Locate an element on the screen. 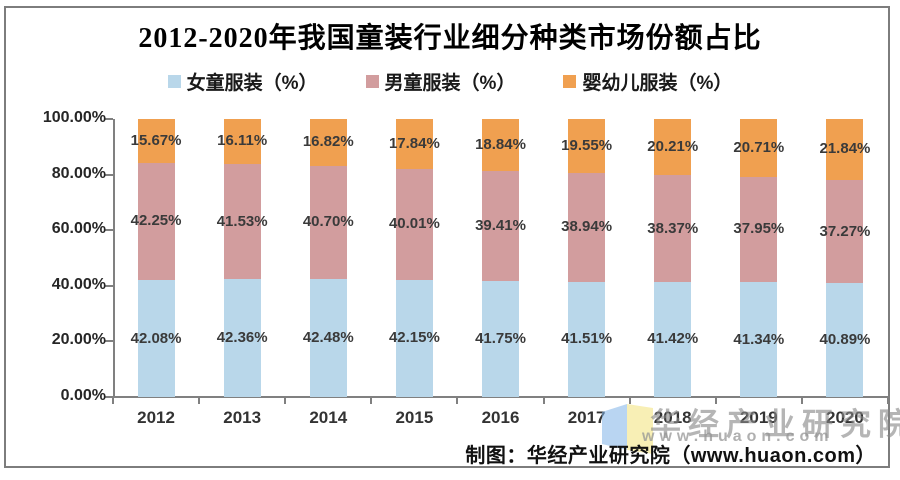 The height and width of the screenshot is (480, 900). bar-segment-label: 37.27% is located at coordinates (845, 231).